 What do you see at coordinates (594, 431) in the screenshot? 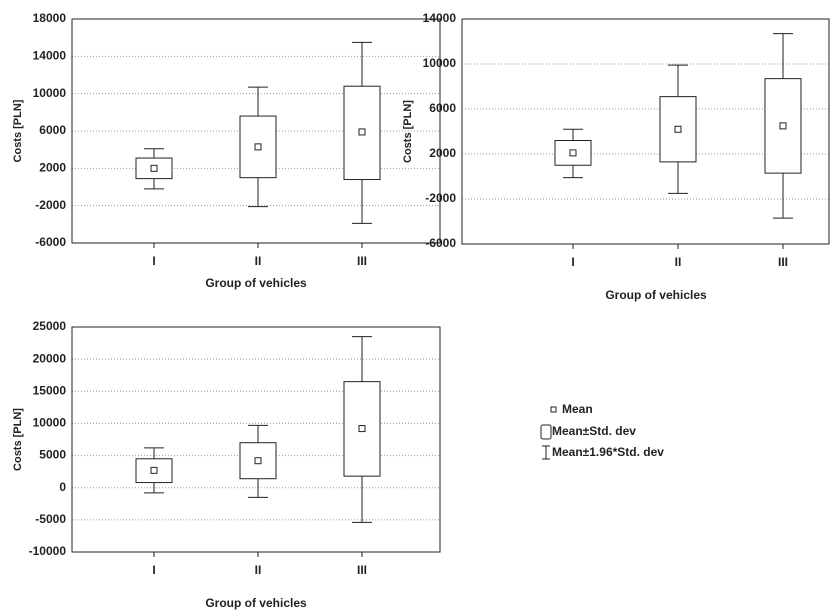
I see `legend-label: Mean±Std. dev` at bounding box center [594, 431].